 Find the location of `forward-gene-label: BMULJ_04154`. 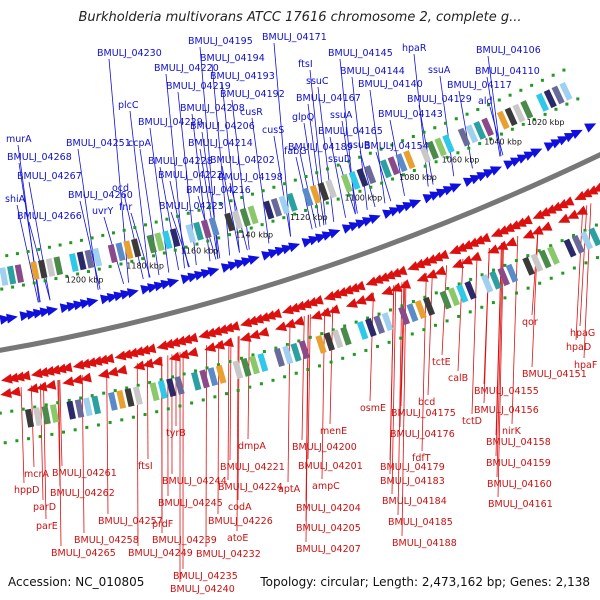

forward-gene-label: BMULJ_04154 is located at coordinates (396, 146).